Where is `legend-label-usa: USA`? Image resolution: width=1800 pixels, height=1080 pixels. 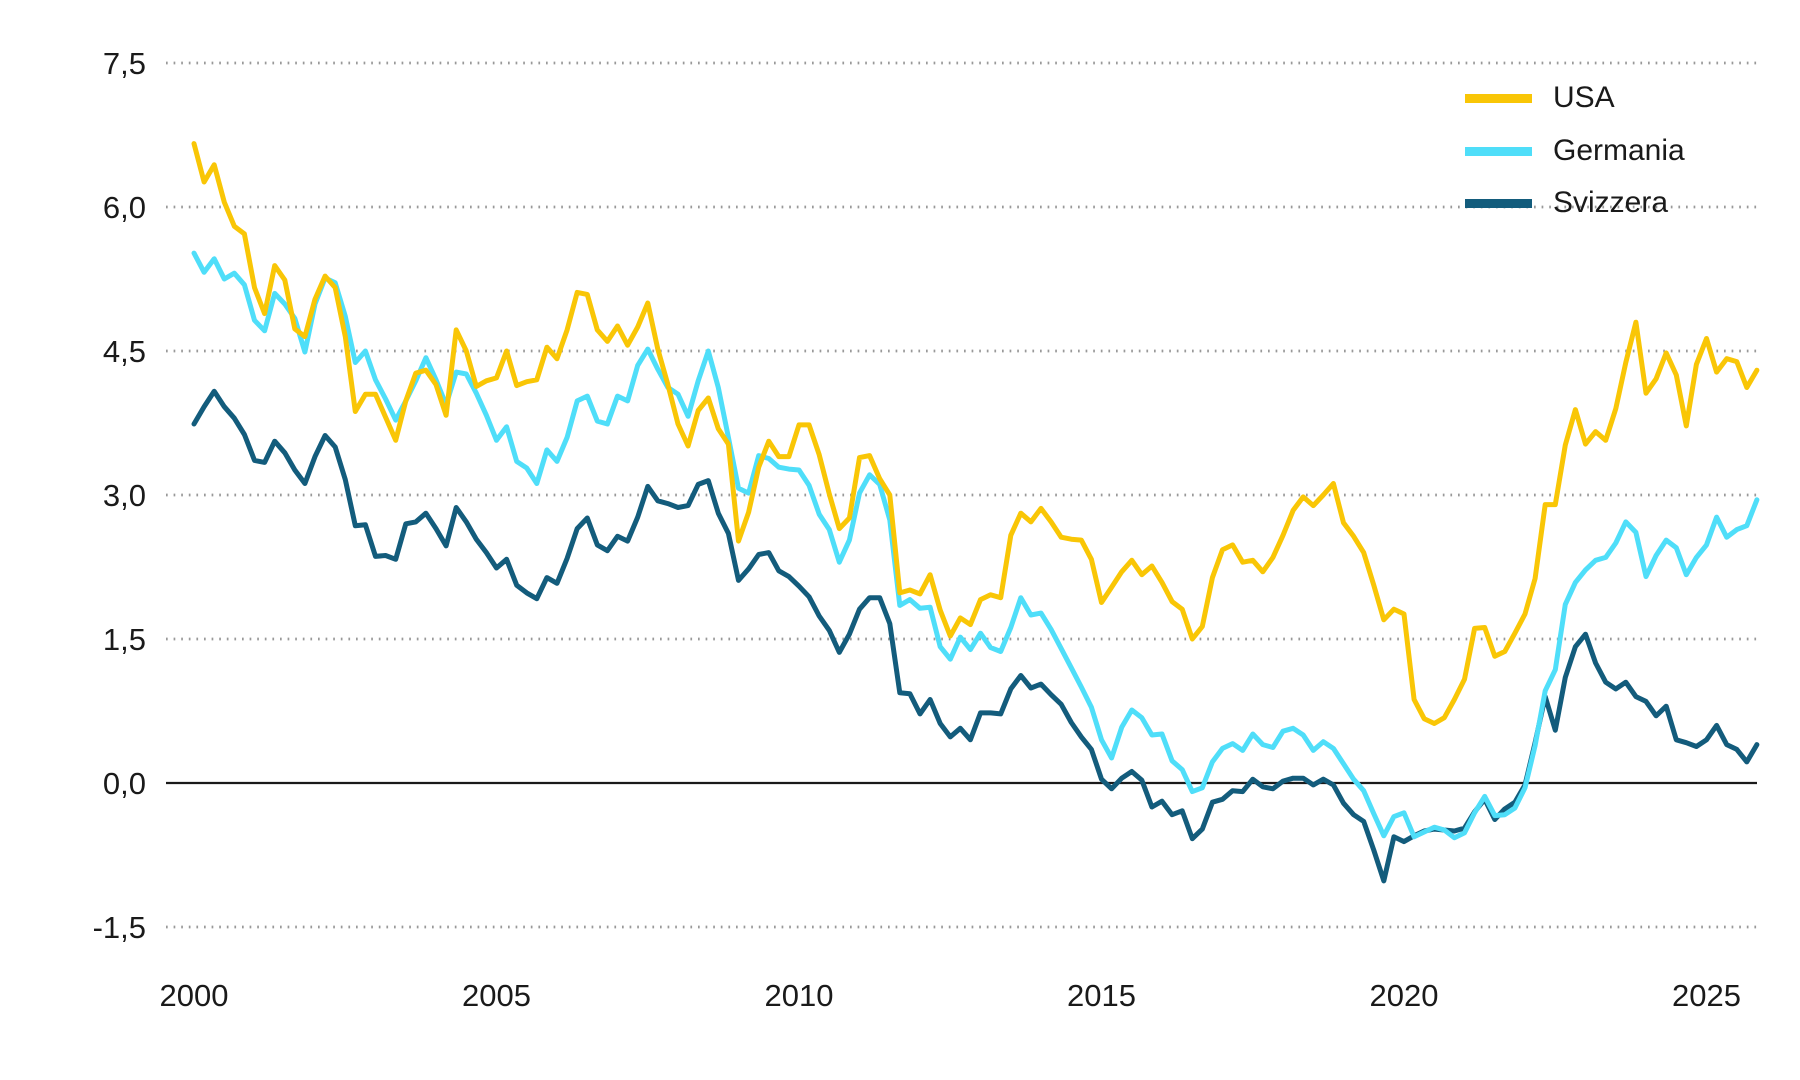 legend-label-usa: USA is located at coordinates (1584, 97).